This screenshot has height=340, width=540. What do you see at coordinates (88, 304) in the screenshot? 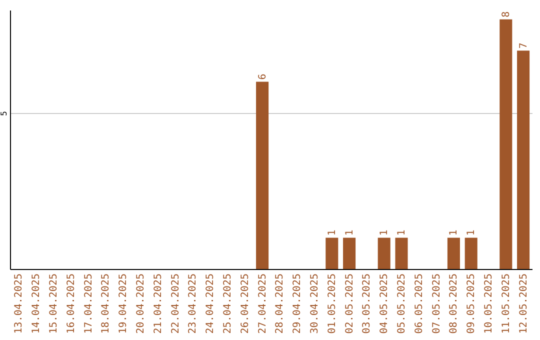
I see `x-tick-label: 17.04.2025` at bounding box center [88, 304].